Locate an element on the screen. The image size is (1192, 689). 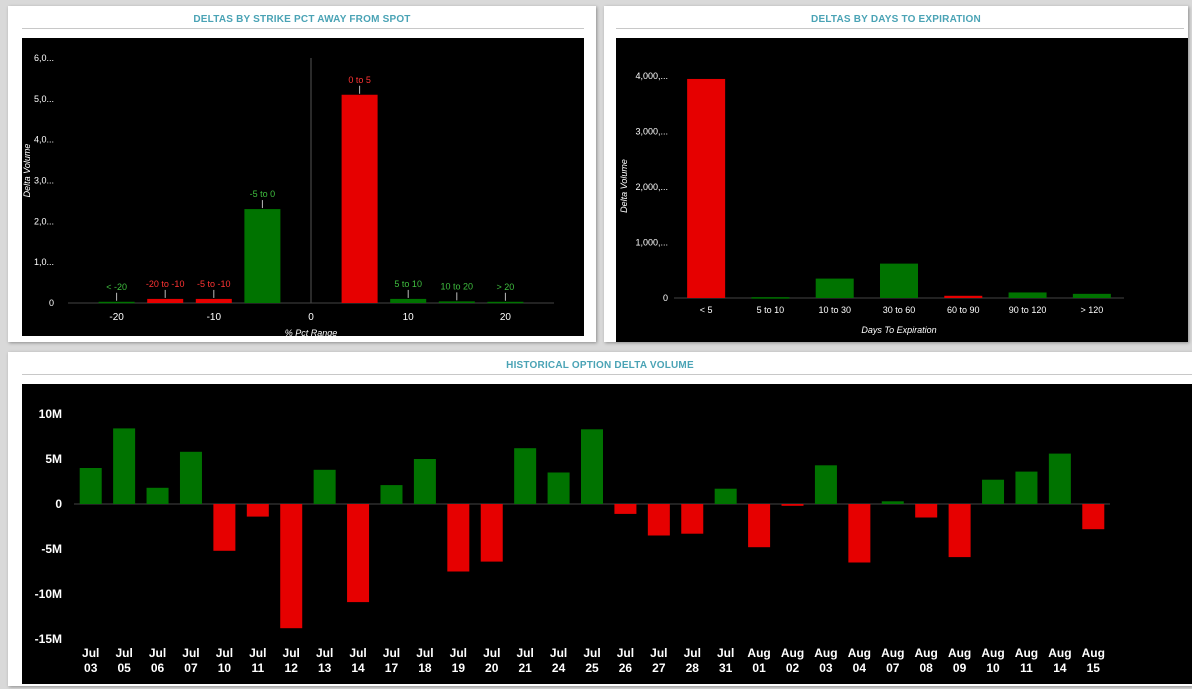
x-tick-label: 10 is located at coordinates (409, 317).